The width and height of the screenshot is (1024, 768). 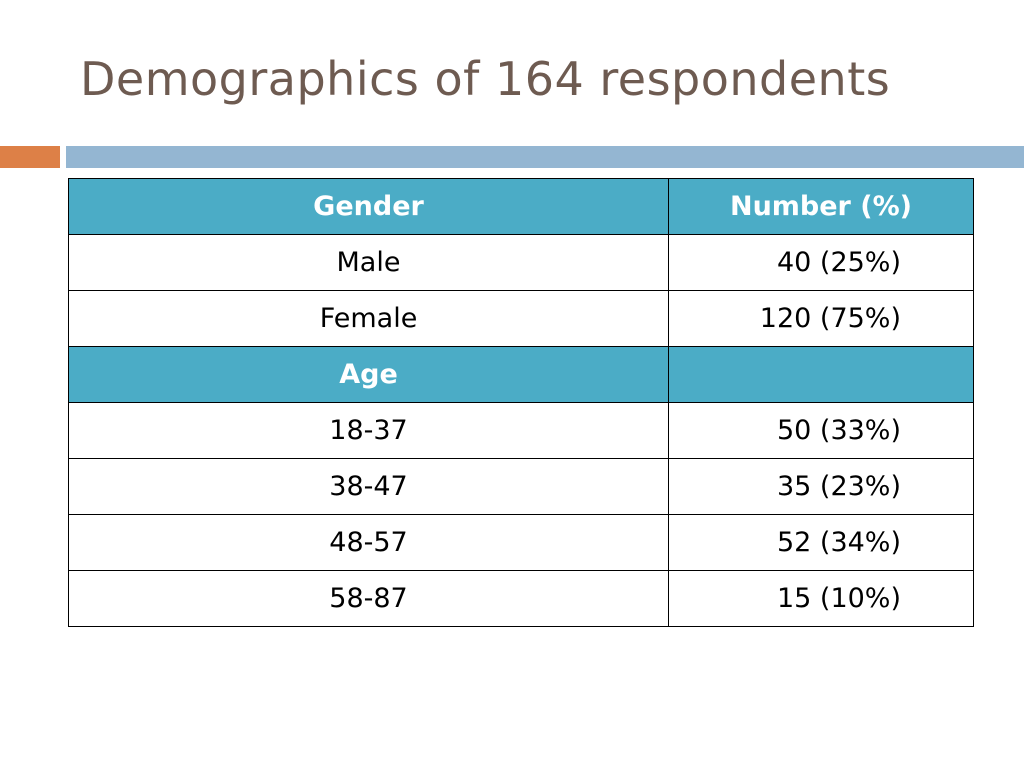 I want to click on gender-header-row: Gender Number (%), so click(x=521, y=206).